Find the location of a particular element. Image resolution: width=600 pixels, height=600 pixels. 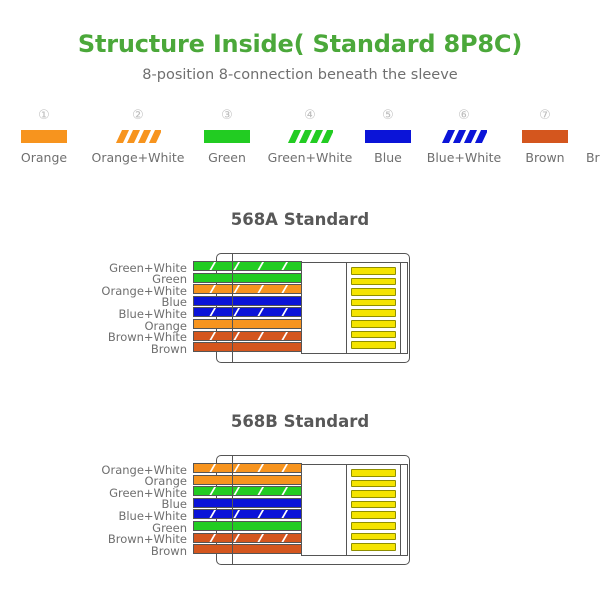

legend-label: Brown is located at coordinates (545, 157).